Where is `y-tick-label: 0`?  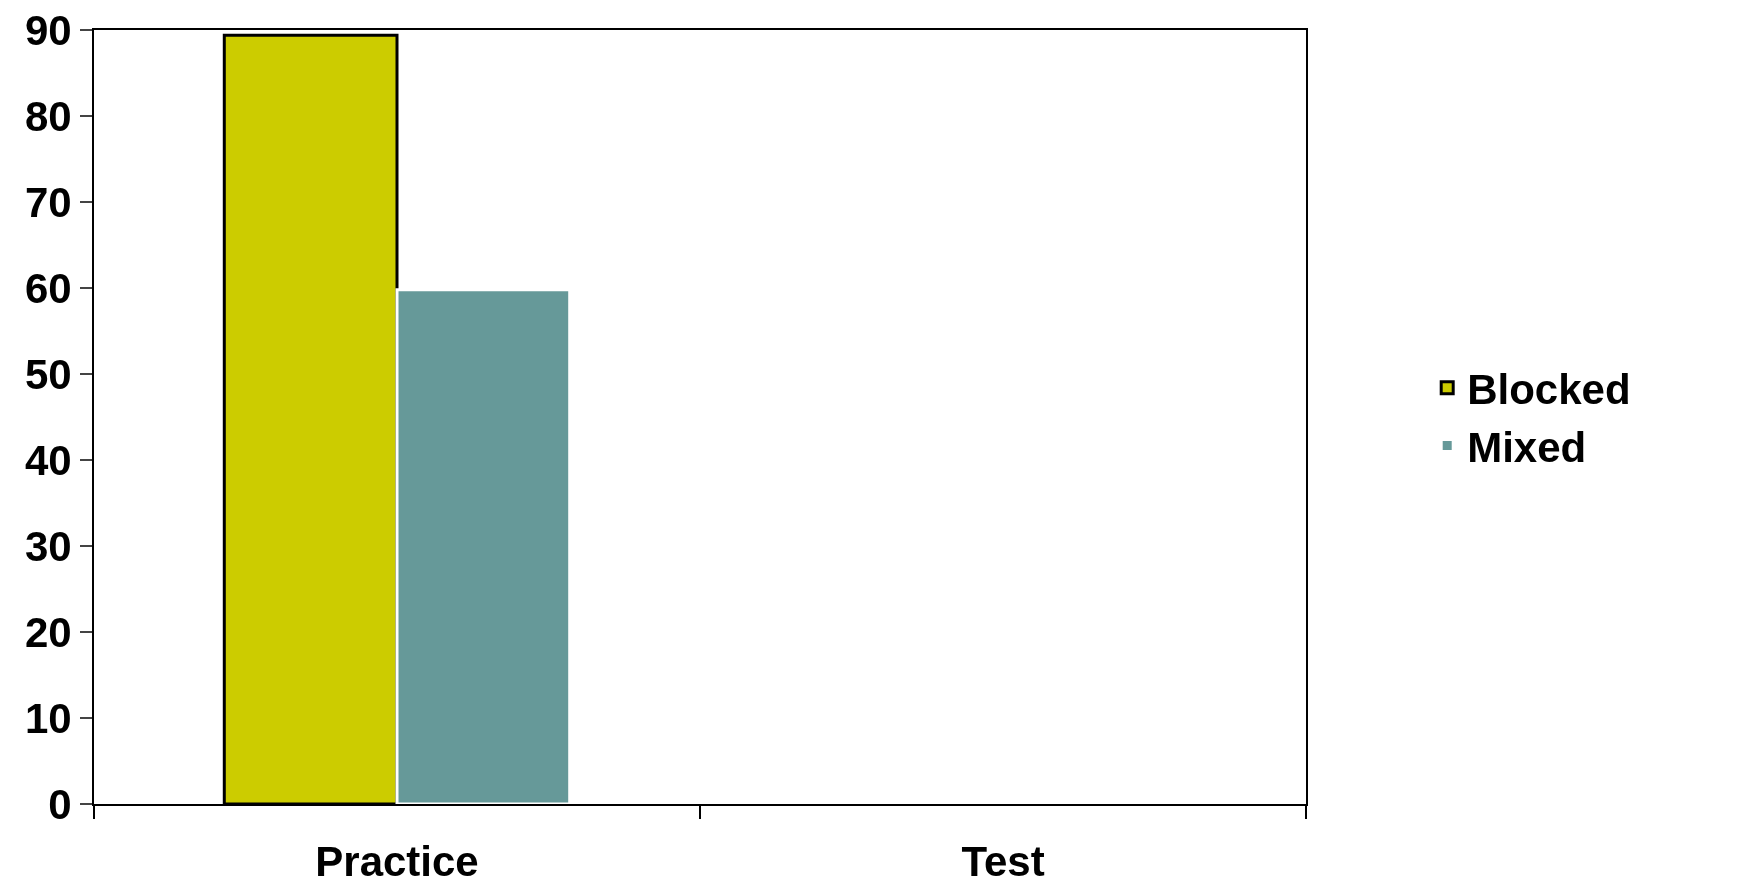 y-tick-label: 0 is located at coordinates (60, 804).